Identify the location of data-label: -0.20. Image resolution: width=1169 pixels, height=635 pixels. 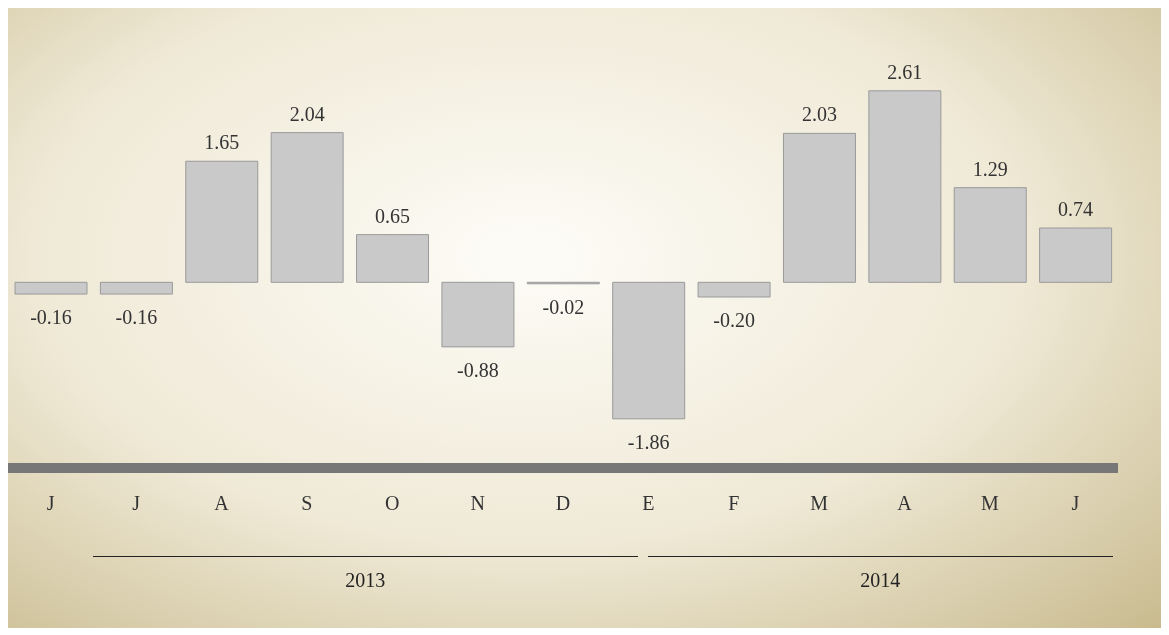
(734, 319).